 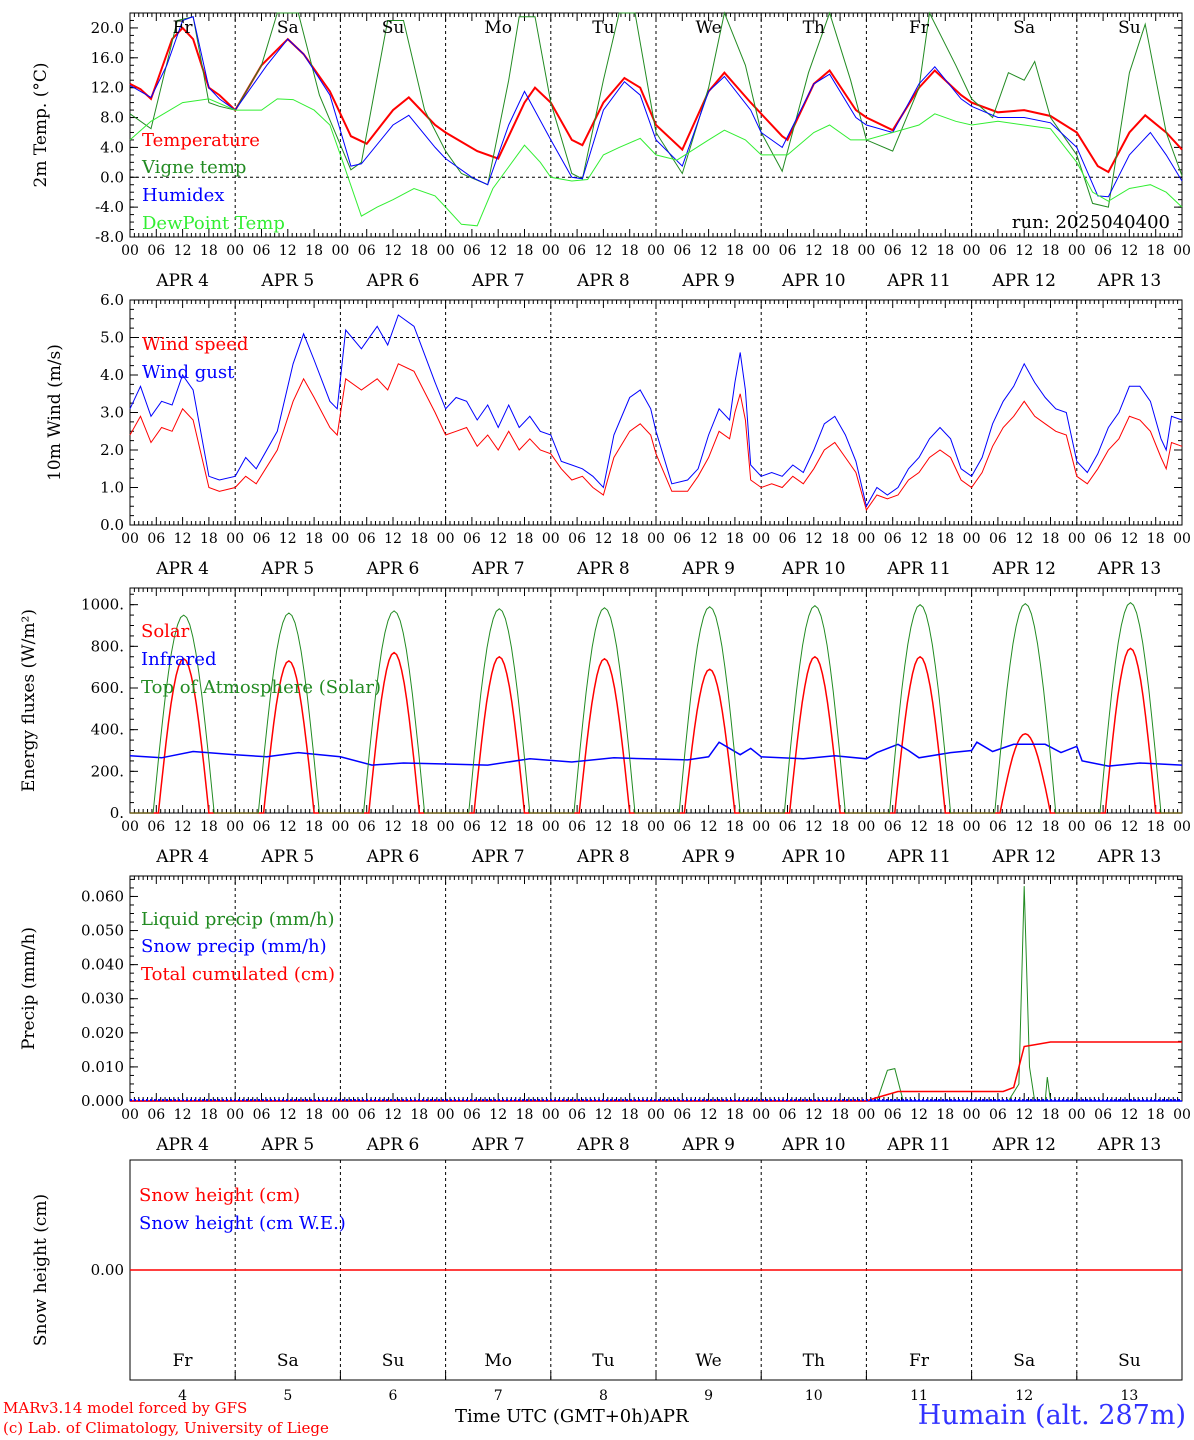 I want to click on y-axis-label: Snow height (cm), so click(x=41, y=1270).